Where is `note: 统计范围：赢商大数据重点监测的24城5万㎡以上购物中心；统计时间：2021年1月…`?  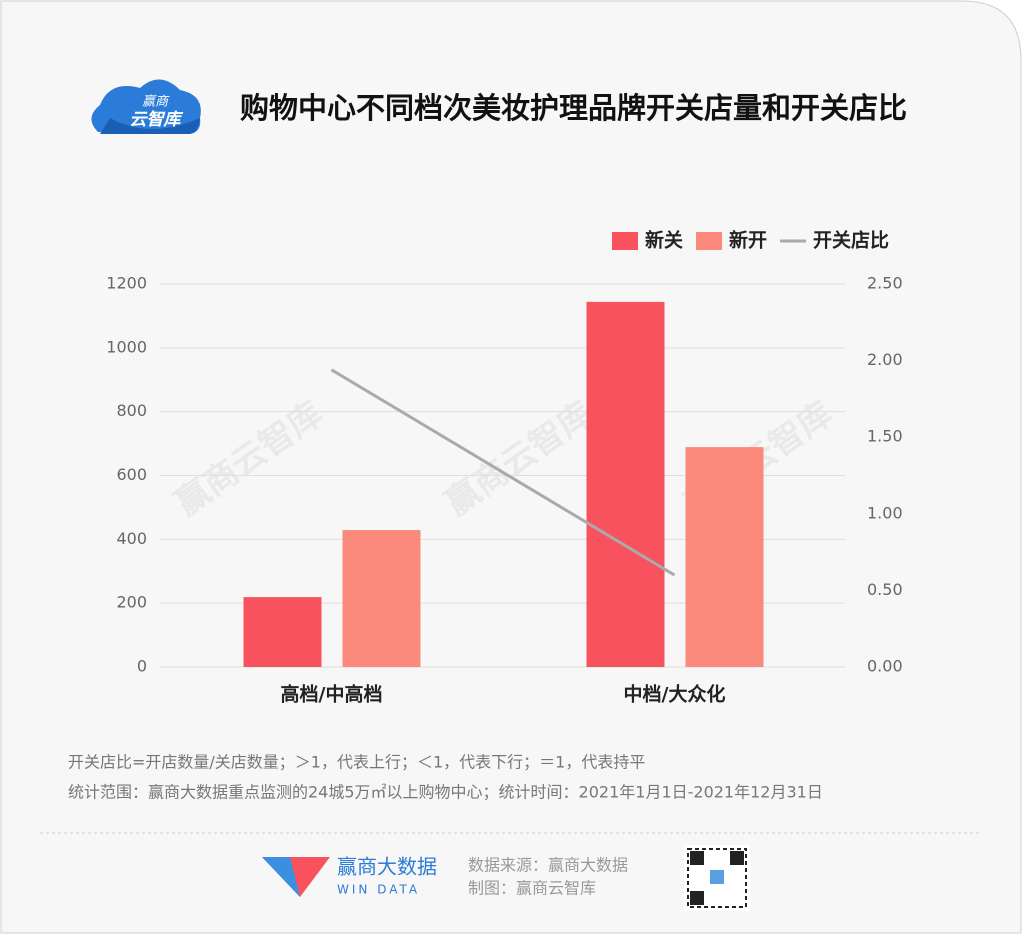 note: 统计范围：赢商大数据重点监测的24城5万㎡以上购物中心；统计时间：2021年1月… is located at coordinates (445, 792).